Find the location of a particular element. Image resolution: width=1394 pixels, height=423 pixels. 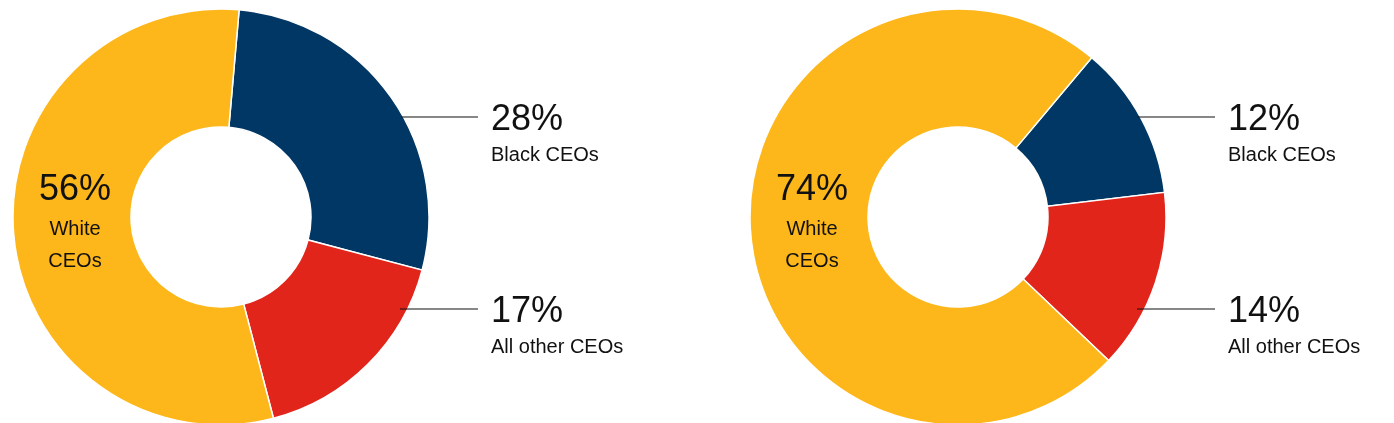

data-label: 17% is located at coordinates (527, 309).